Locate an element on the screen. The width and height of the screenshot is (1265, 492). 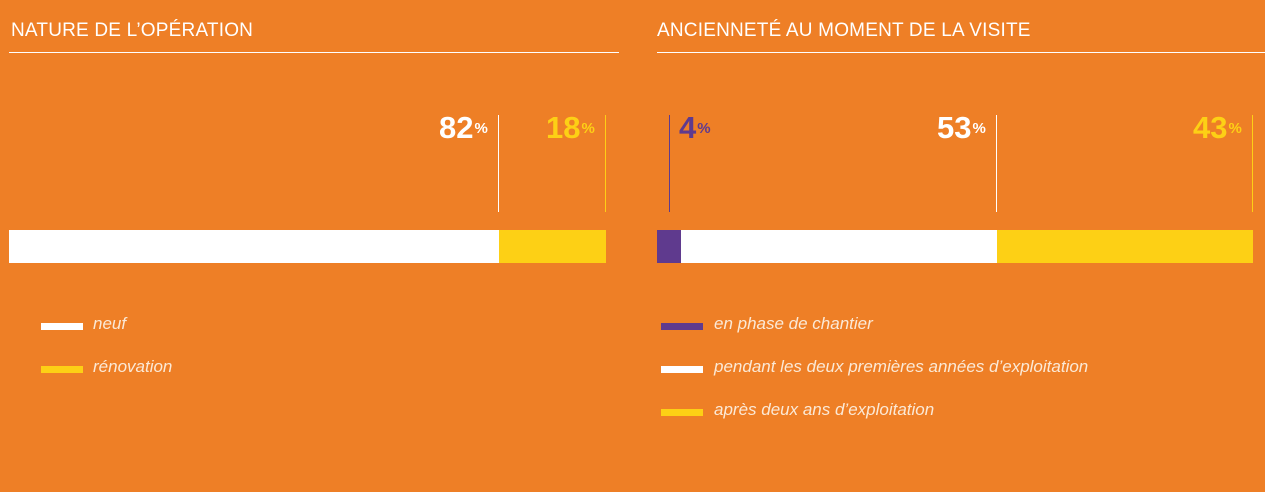
value-label-2: 43% is located at coordinates (1217, 128).